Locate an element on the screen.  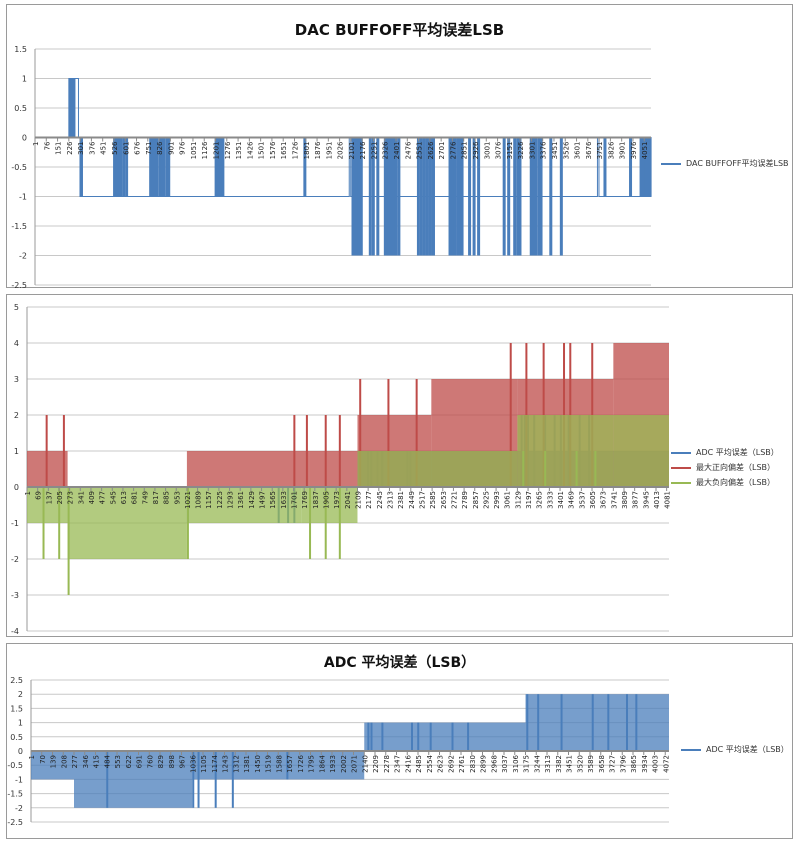
x-tick-label: 3401 is located at coordinates (561, 500).